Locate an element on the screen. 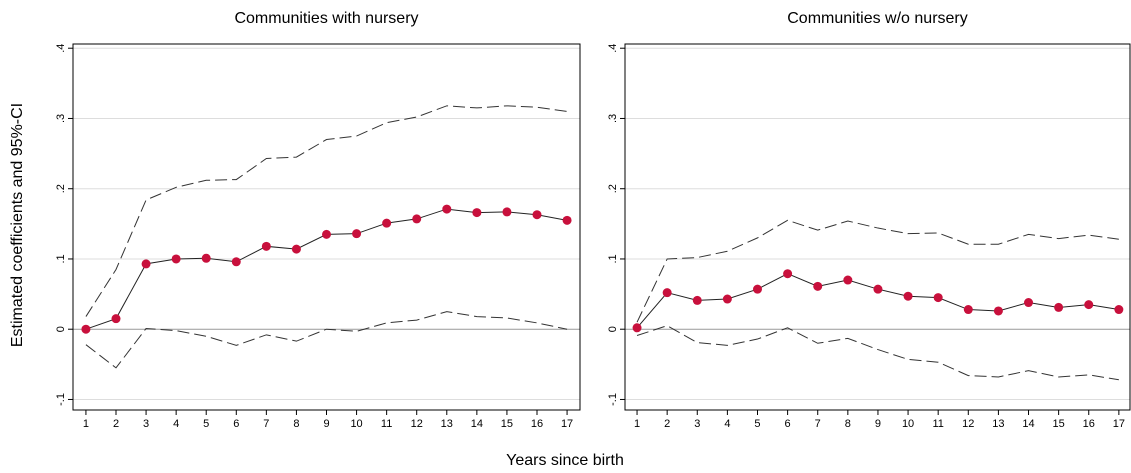 The image size is (1131, 473). x-axis-label: Years since birth is located at coordinates (565, 460).